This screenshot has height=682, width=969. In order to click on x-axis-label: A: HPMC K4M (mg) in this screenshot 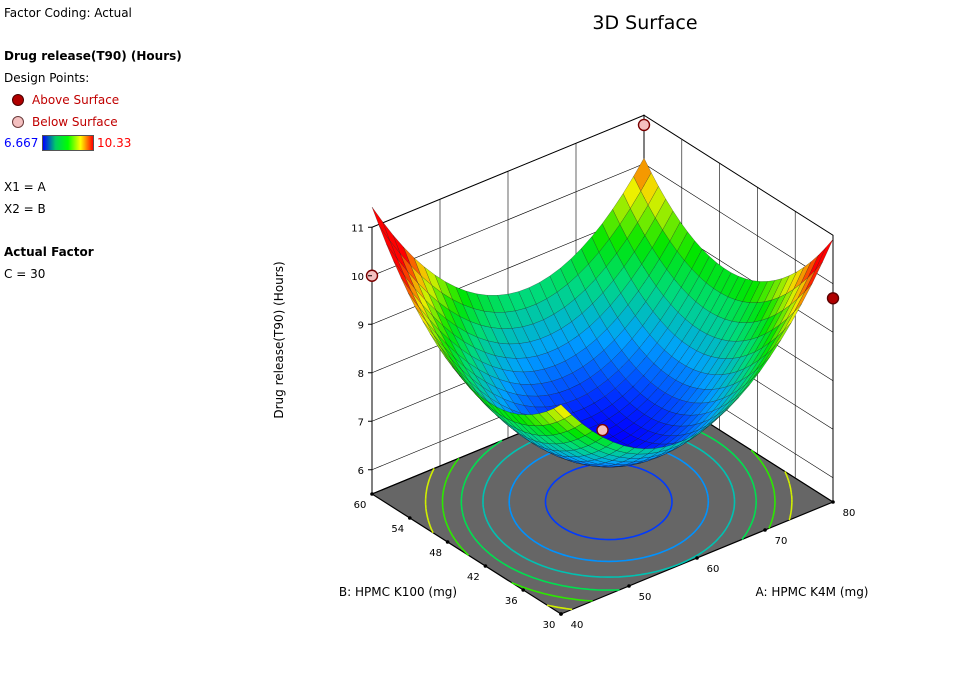, I will do `click(811, 592)`.